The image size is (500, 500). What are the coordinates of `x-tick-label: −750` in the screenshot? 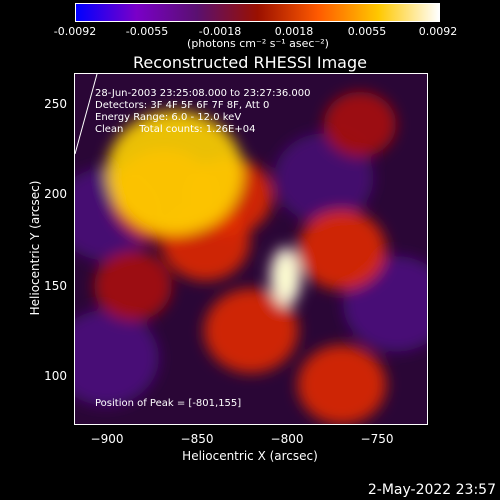 It's located at (377, 439).